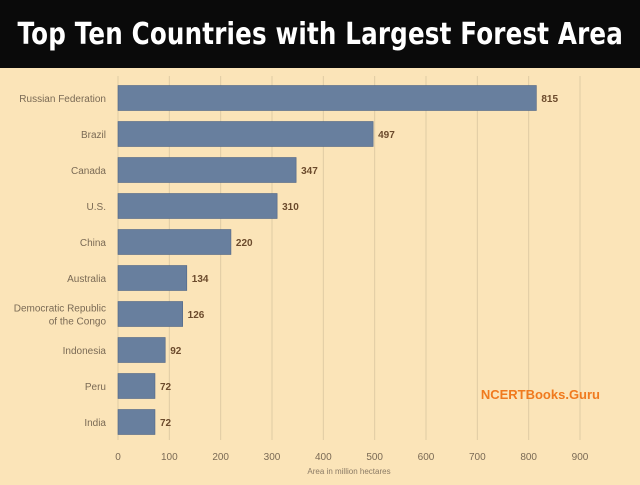  Describe the element at coordinates (290, 207) in the screenshot. I see `data-label: 310` at that location.